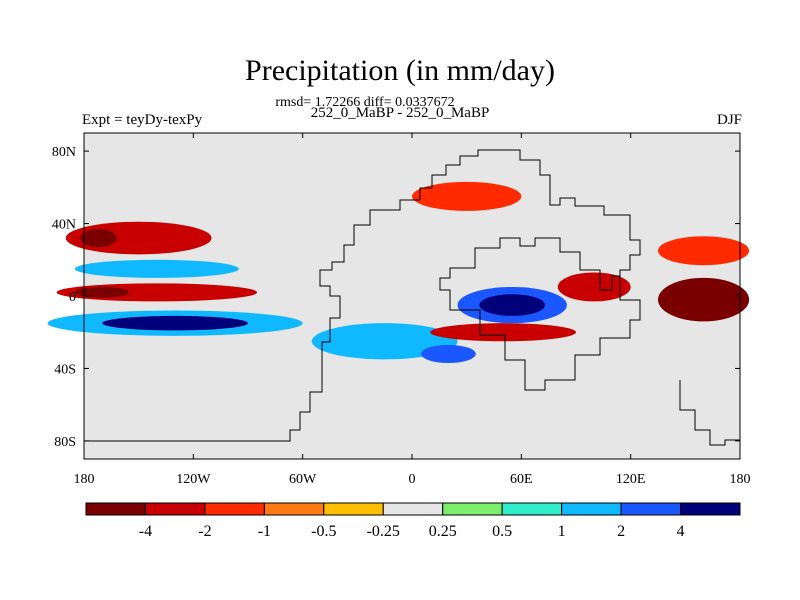  I want to click on colorbar-label: -0.5, so click(323, 531).